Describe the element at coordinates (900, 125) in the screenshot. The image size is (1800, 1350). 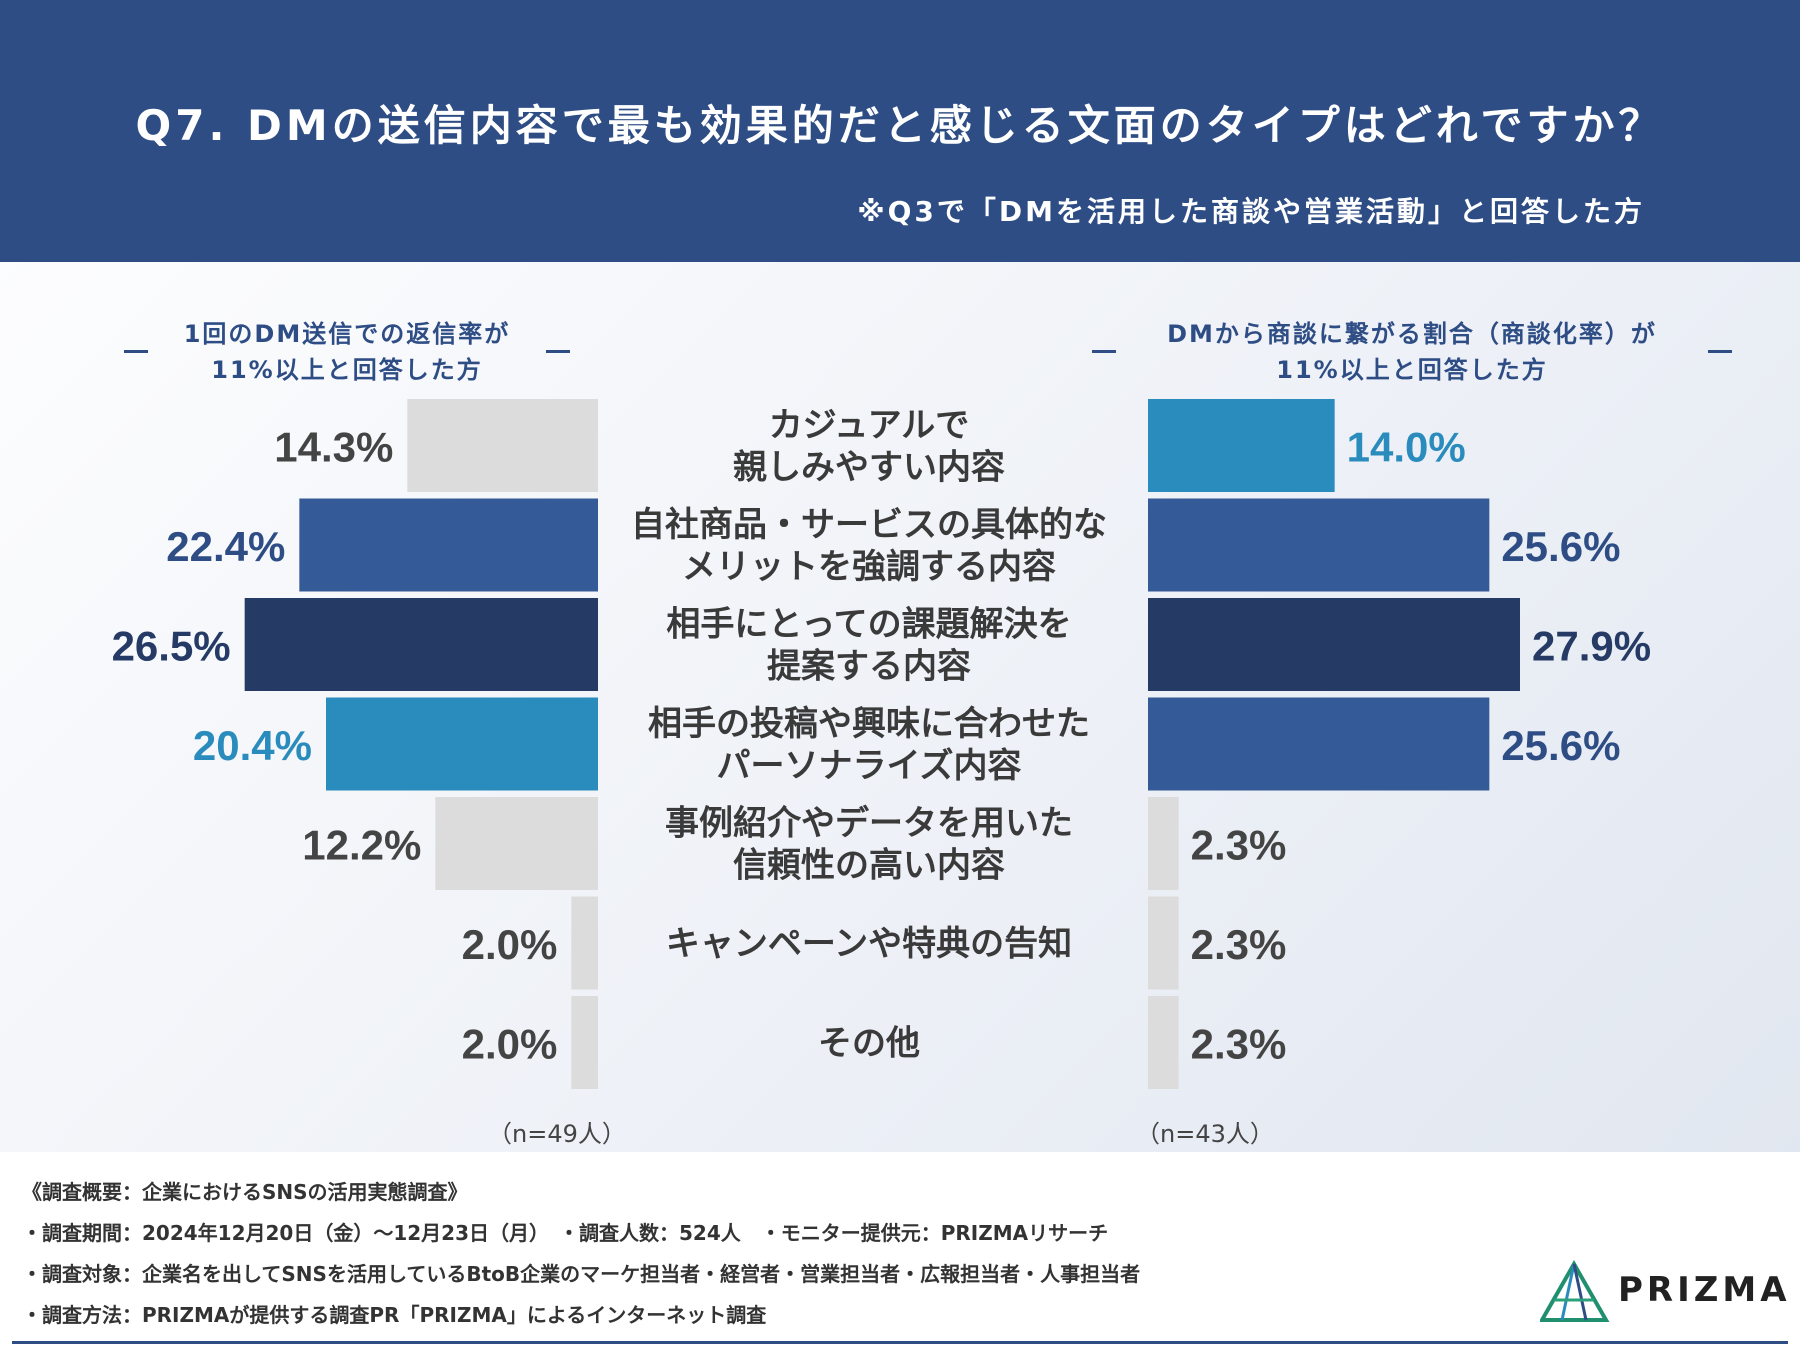
I see `page-title: Q7. DMの送信内容で最も効果的だと感じる文面のタイプはどれですか？` at that location.